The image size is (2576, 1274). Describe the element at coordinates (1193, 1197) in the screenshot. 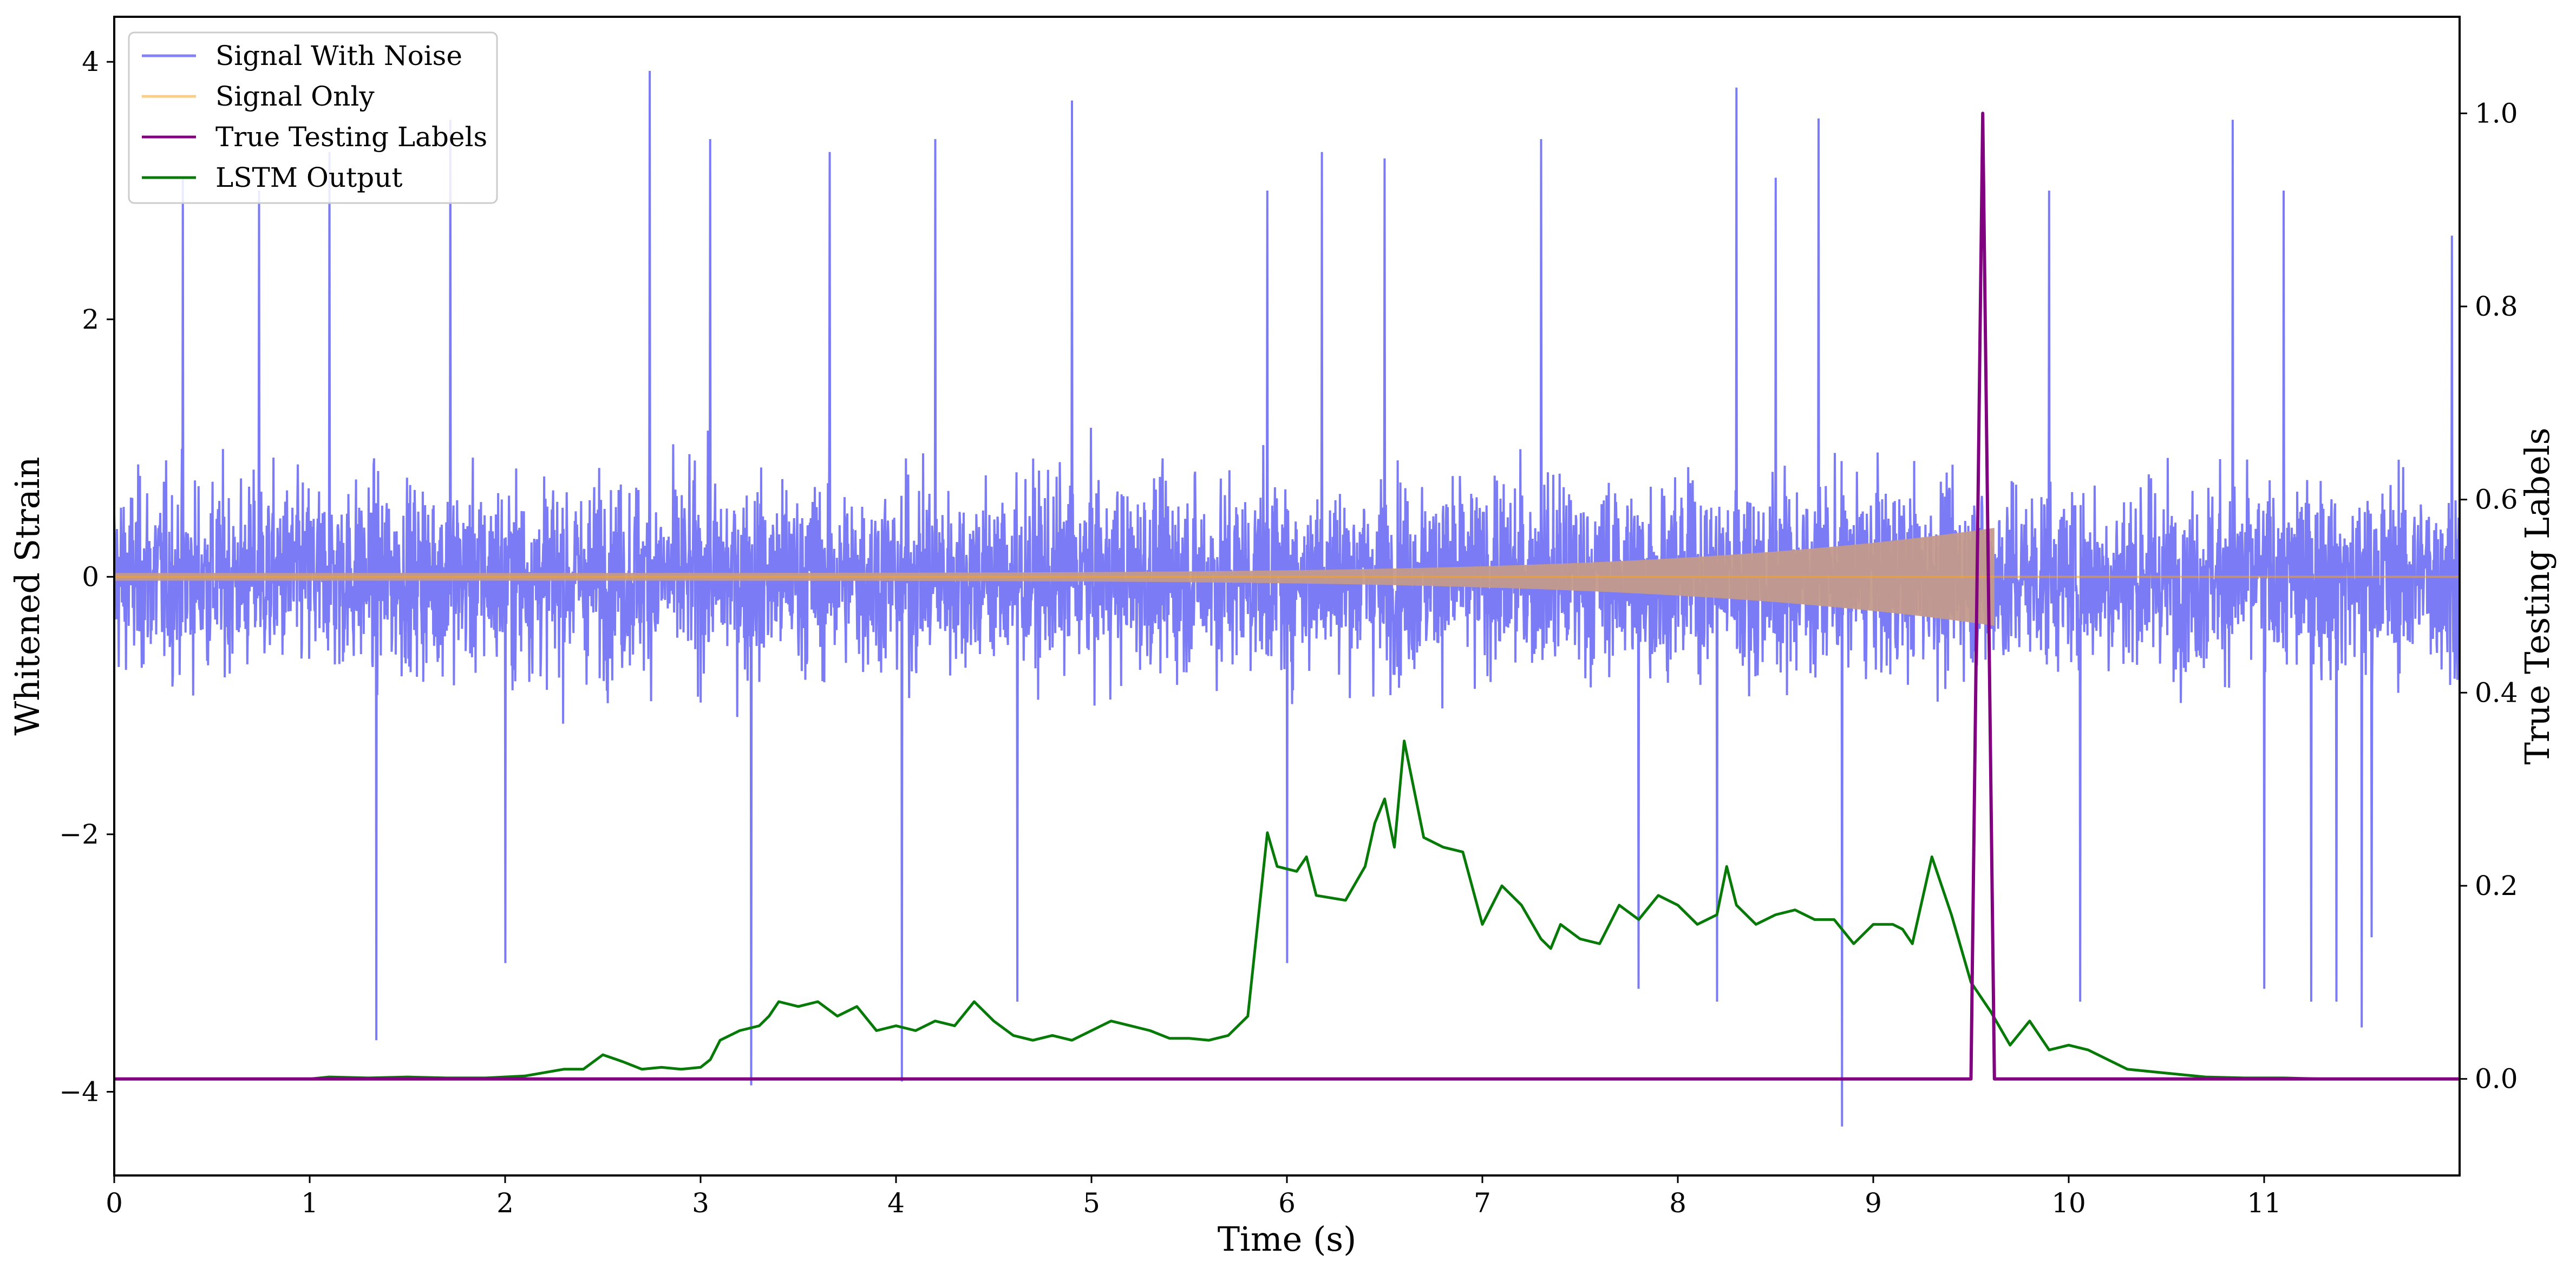

I see `x-axis: 0 1 2 3 4 5 6 7 8 9 10 11` at that location.